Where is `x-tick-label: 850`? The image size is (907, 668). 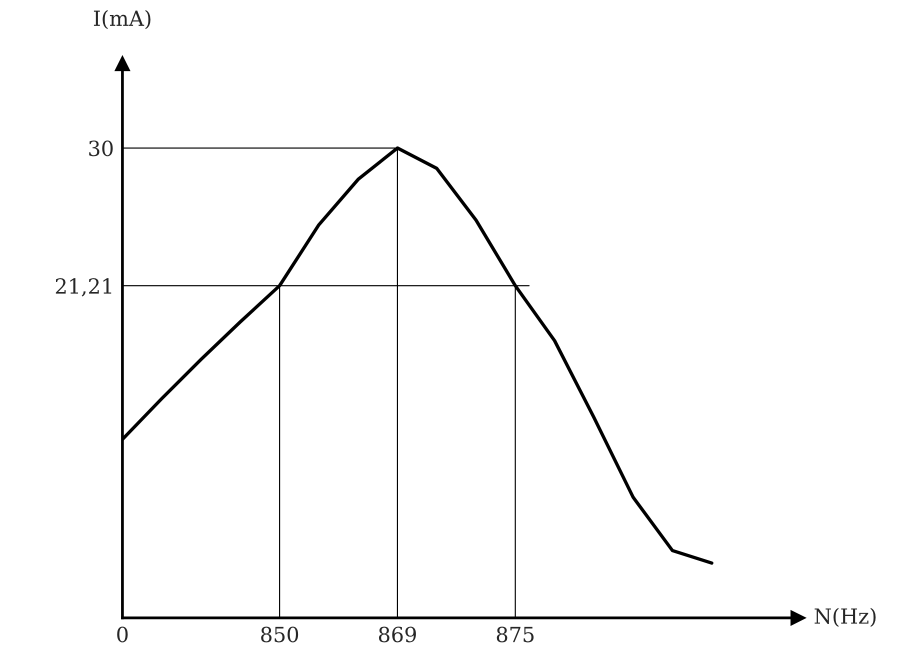 x-tick-label: 850 is located at coordinates (279, 634).